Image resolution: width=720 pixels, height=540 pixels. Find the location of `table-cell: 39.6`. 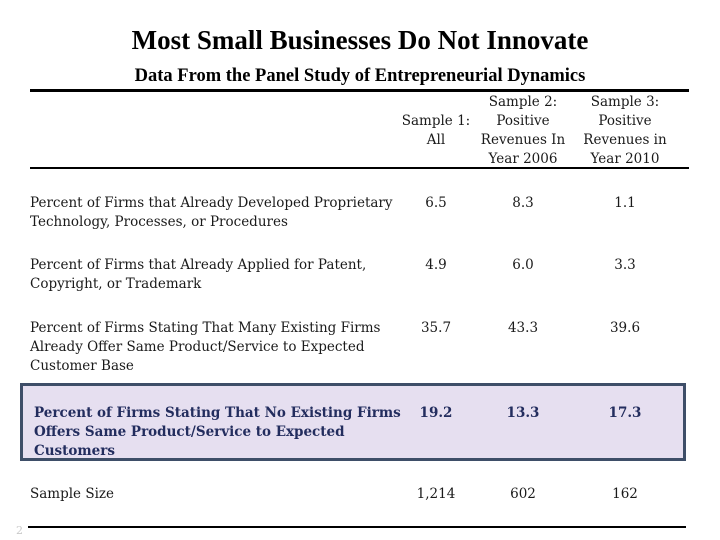

table-cell: 39.6 is located at coordinates (625, 328).